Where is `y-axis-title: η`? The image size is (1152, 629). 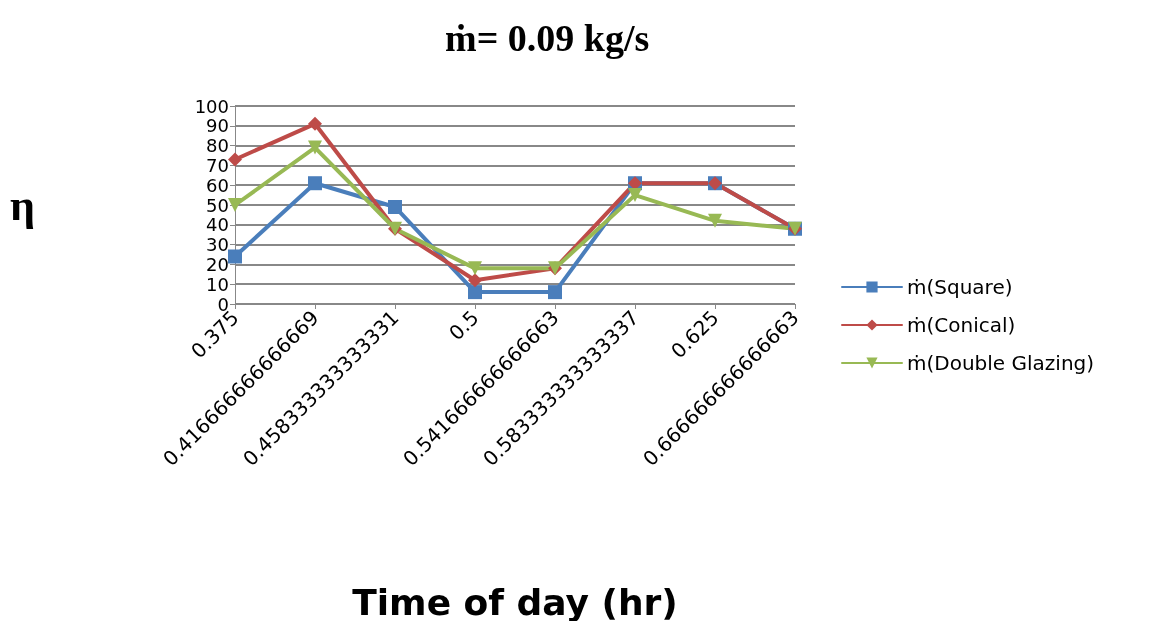
y-axis-title: η is located at coordinates (22, 205).